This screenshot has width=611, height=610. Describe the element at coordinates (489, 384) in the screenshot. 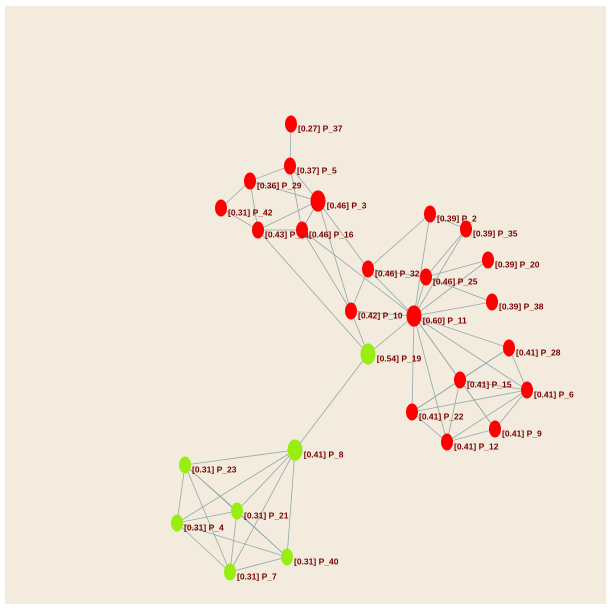

I see `node-label: [0.41] P_15` at that location.